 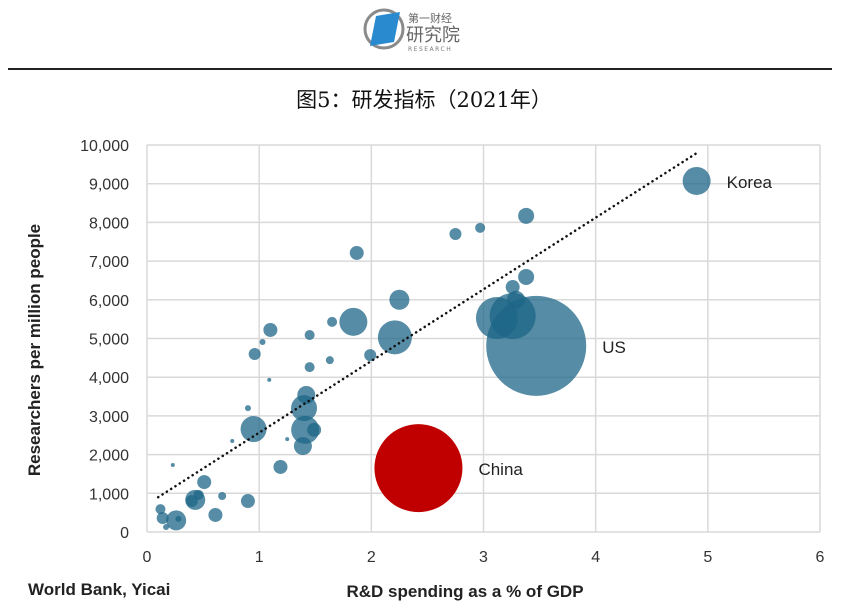 I want to click on logo-line2: 研究院, so click(x=433, y=35).